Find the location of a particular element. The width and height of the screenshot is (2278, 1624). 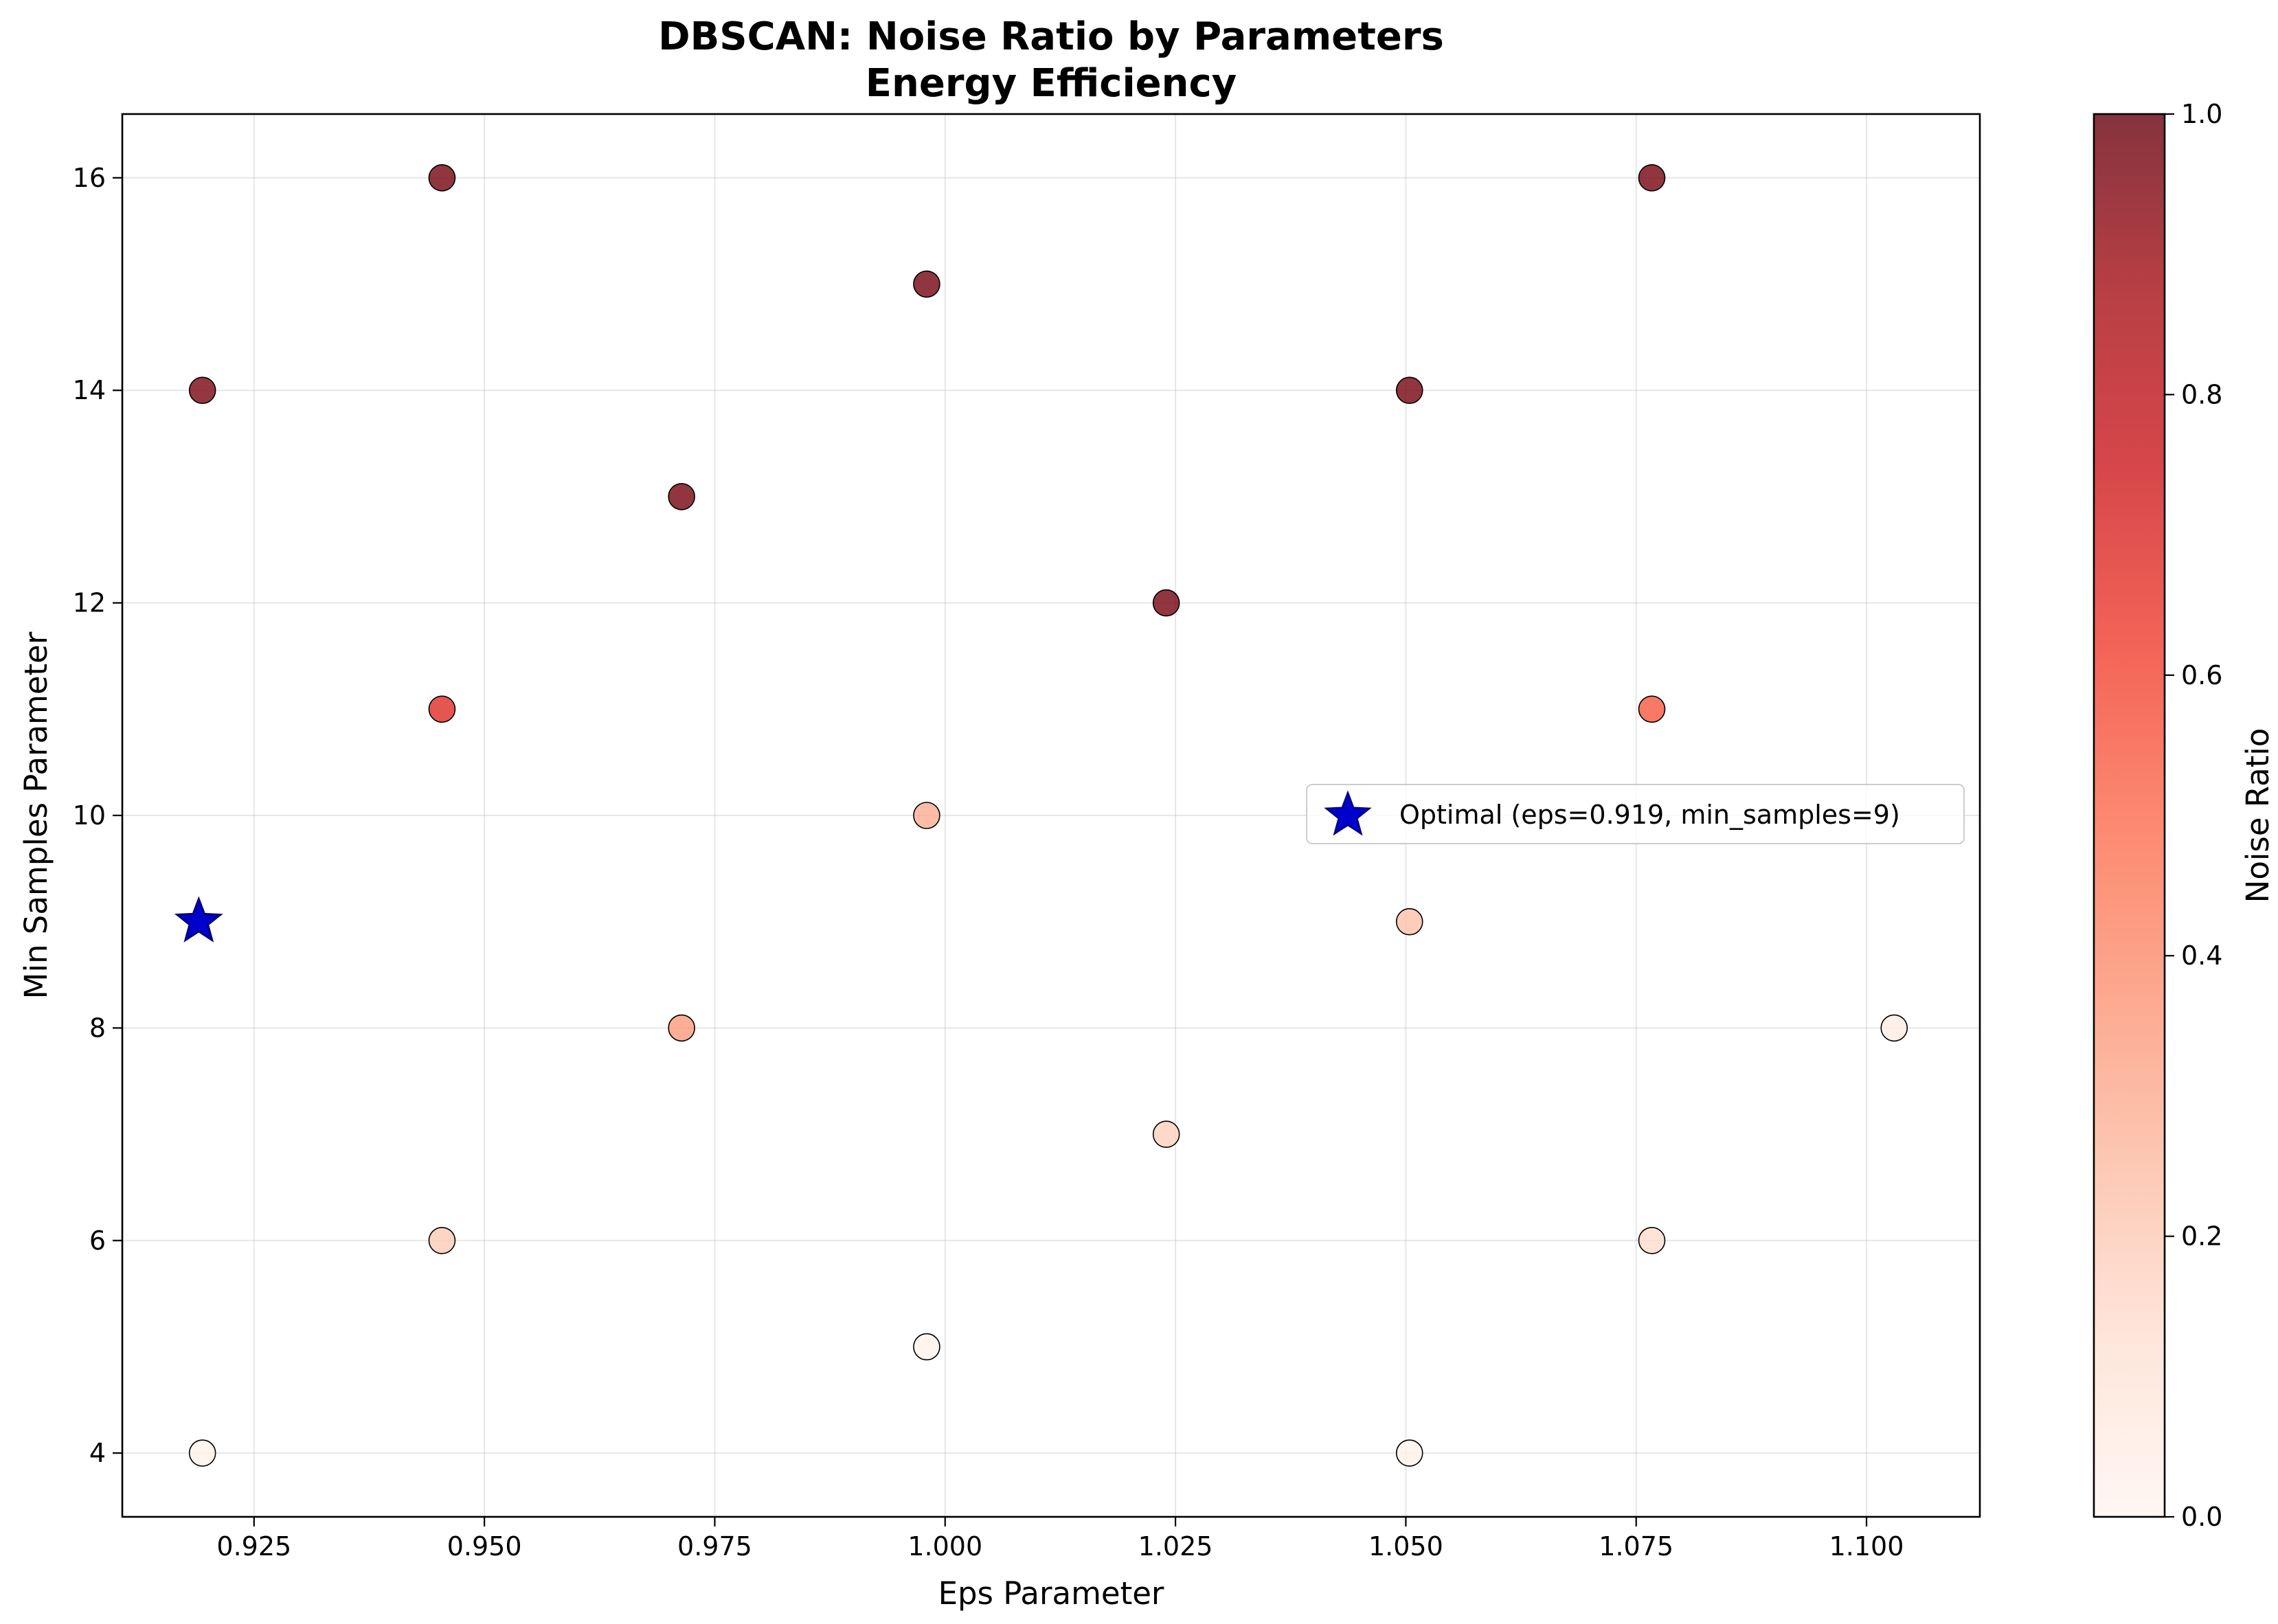

y-axis-label: Min Samples Parameter is located at coordinates (36, 815).